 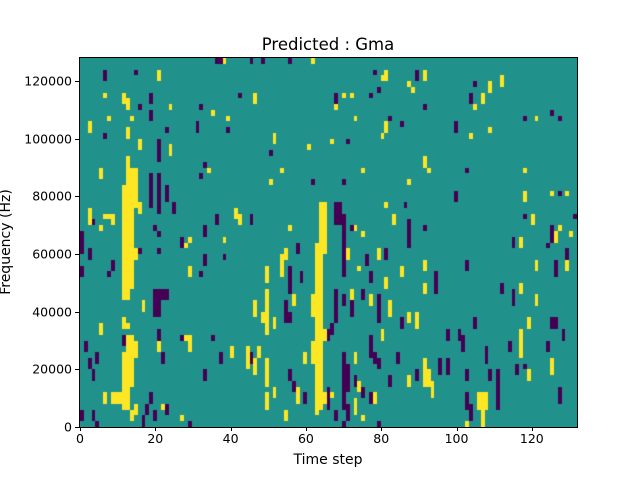 I want to click on x-tick-label: 20, so click(x=155, y=438).